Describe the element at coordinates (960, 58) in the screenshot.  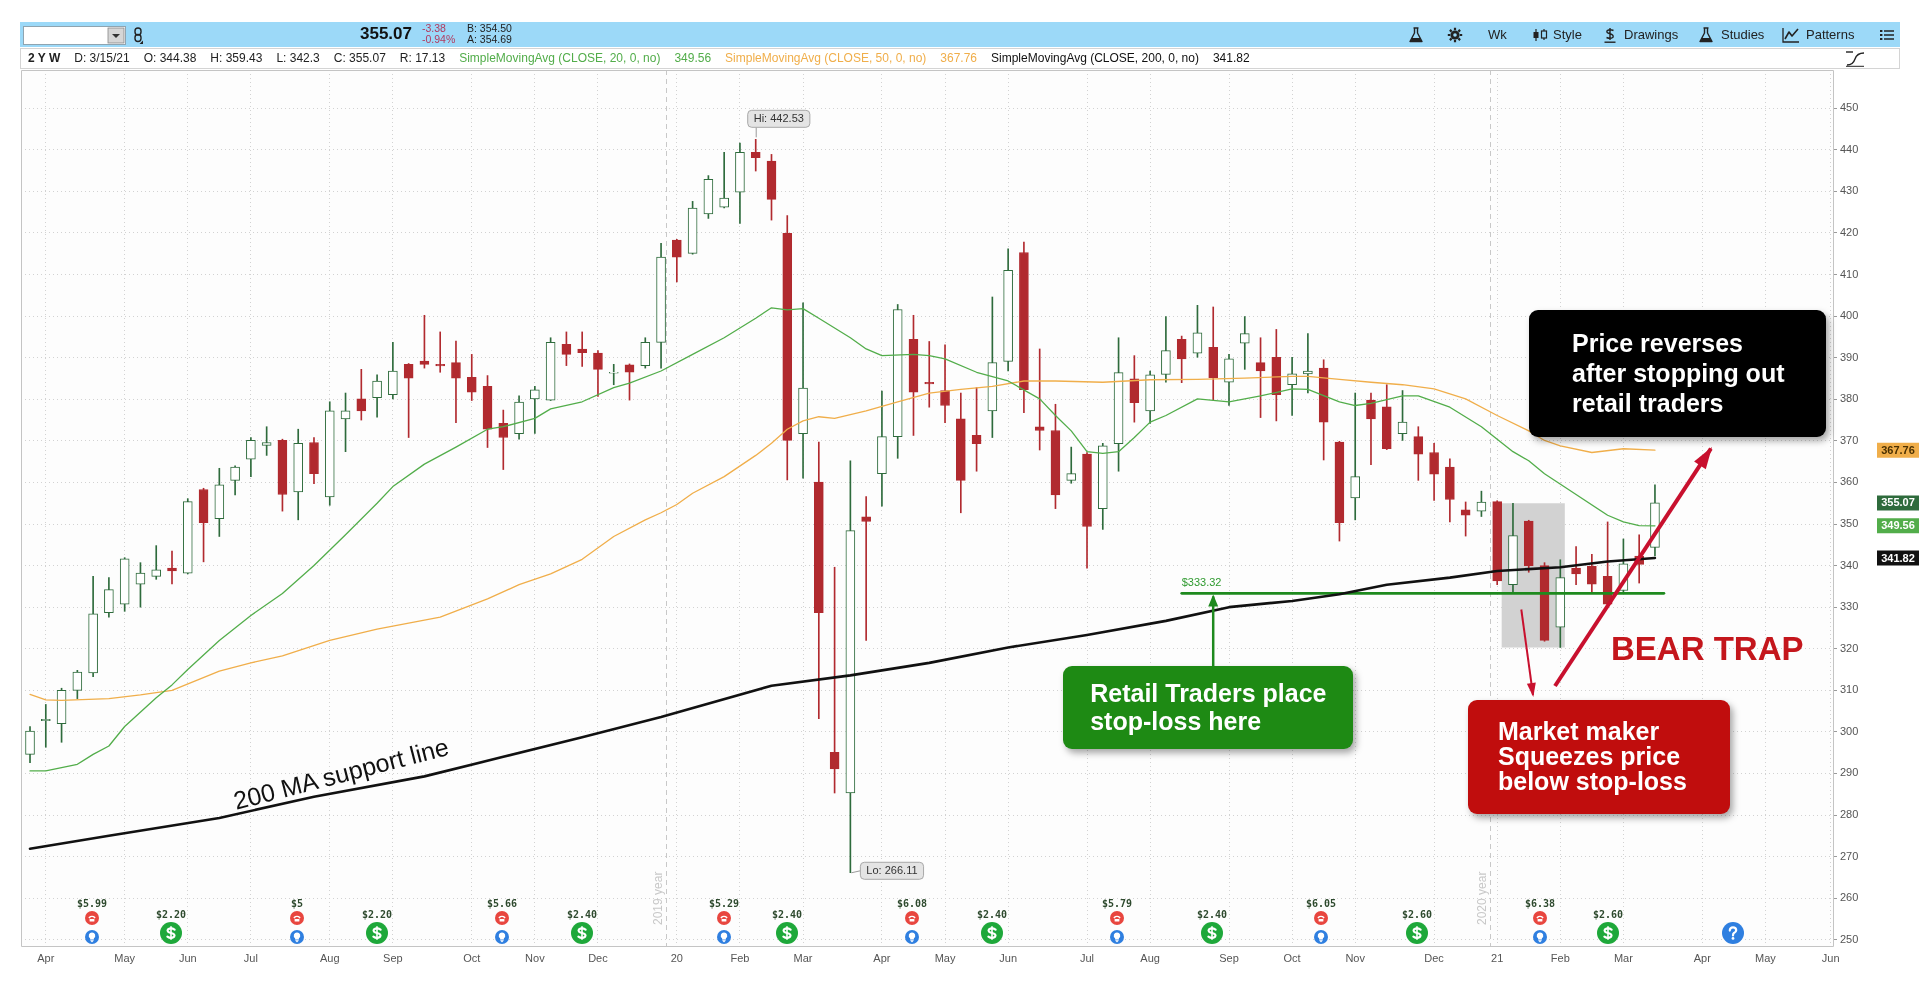
I see `info-bar: 2 Y W D: 3/15/21 O: 344.38 H: 359.43 L: 342.3 C: 355.07 R: 17.13 SimpleMovingAvg (CLOSE, 20, 0, no) 349.56 SimpleMovingAvg (CLOSE, 50, 0, no) 367.76 SimpleMovingAvg (CLOSE, 200, 0, no) 341.82` at that location.